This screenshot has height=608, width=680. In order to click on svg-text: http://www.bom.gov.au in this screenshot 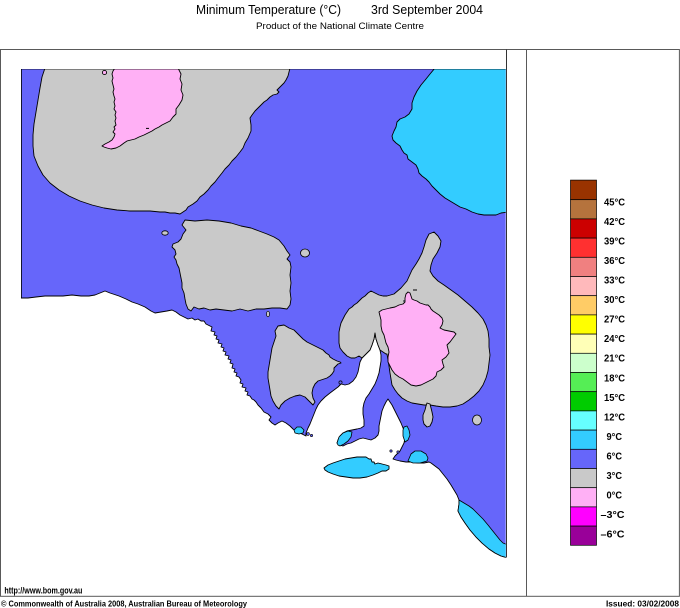, I will do `click(43, 591)`.